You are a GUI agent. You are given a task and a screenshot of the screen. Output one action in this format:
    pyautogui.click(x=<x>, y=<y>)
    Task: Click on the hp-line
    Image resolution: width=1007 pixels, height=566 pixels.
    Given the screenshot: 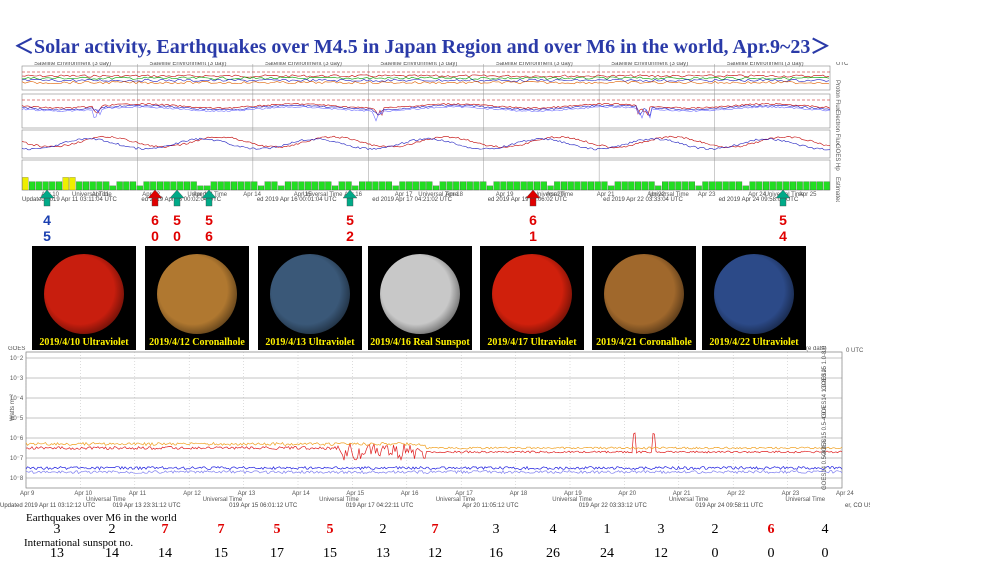 What is the action you would take?
    pyautogui.click(x=426, y=144)
    